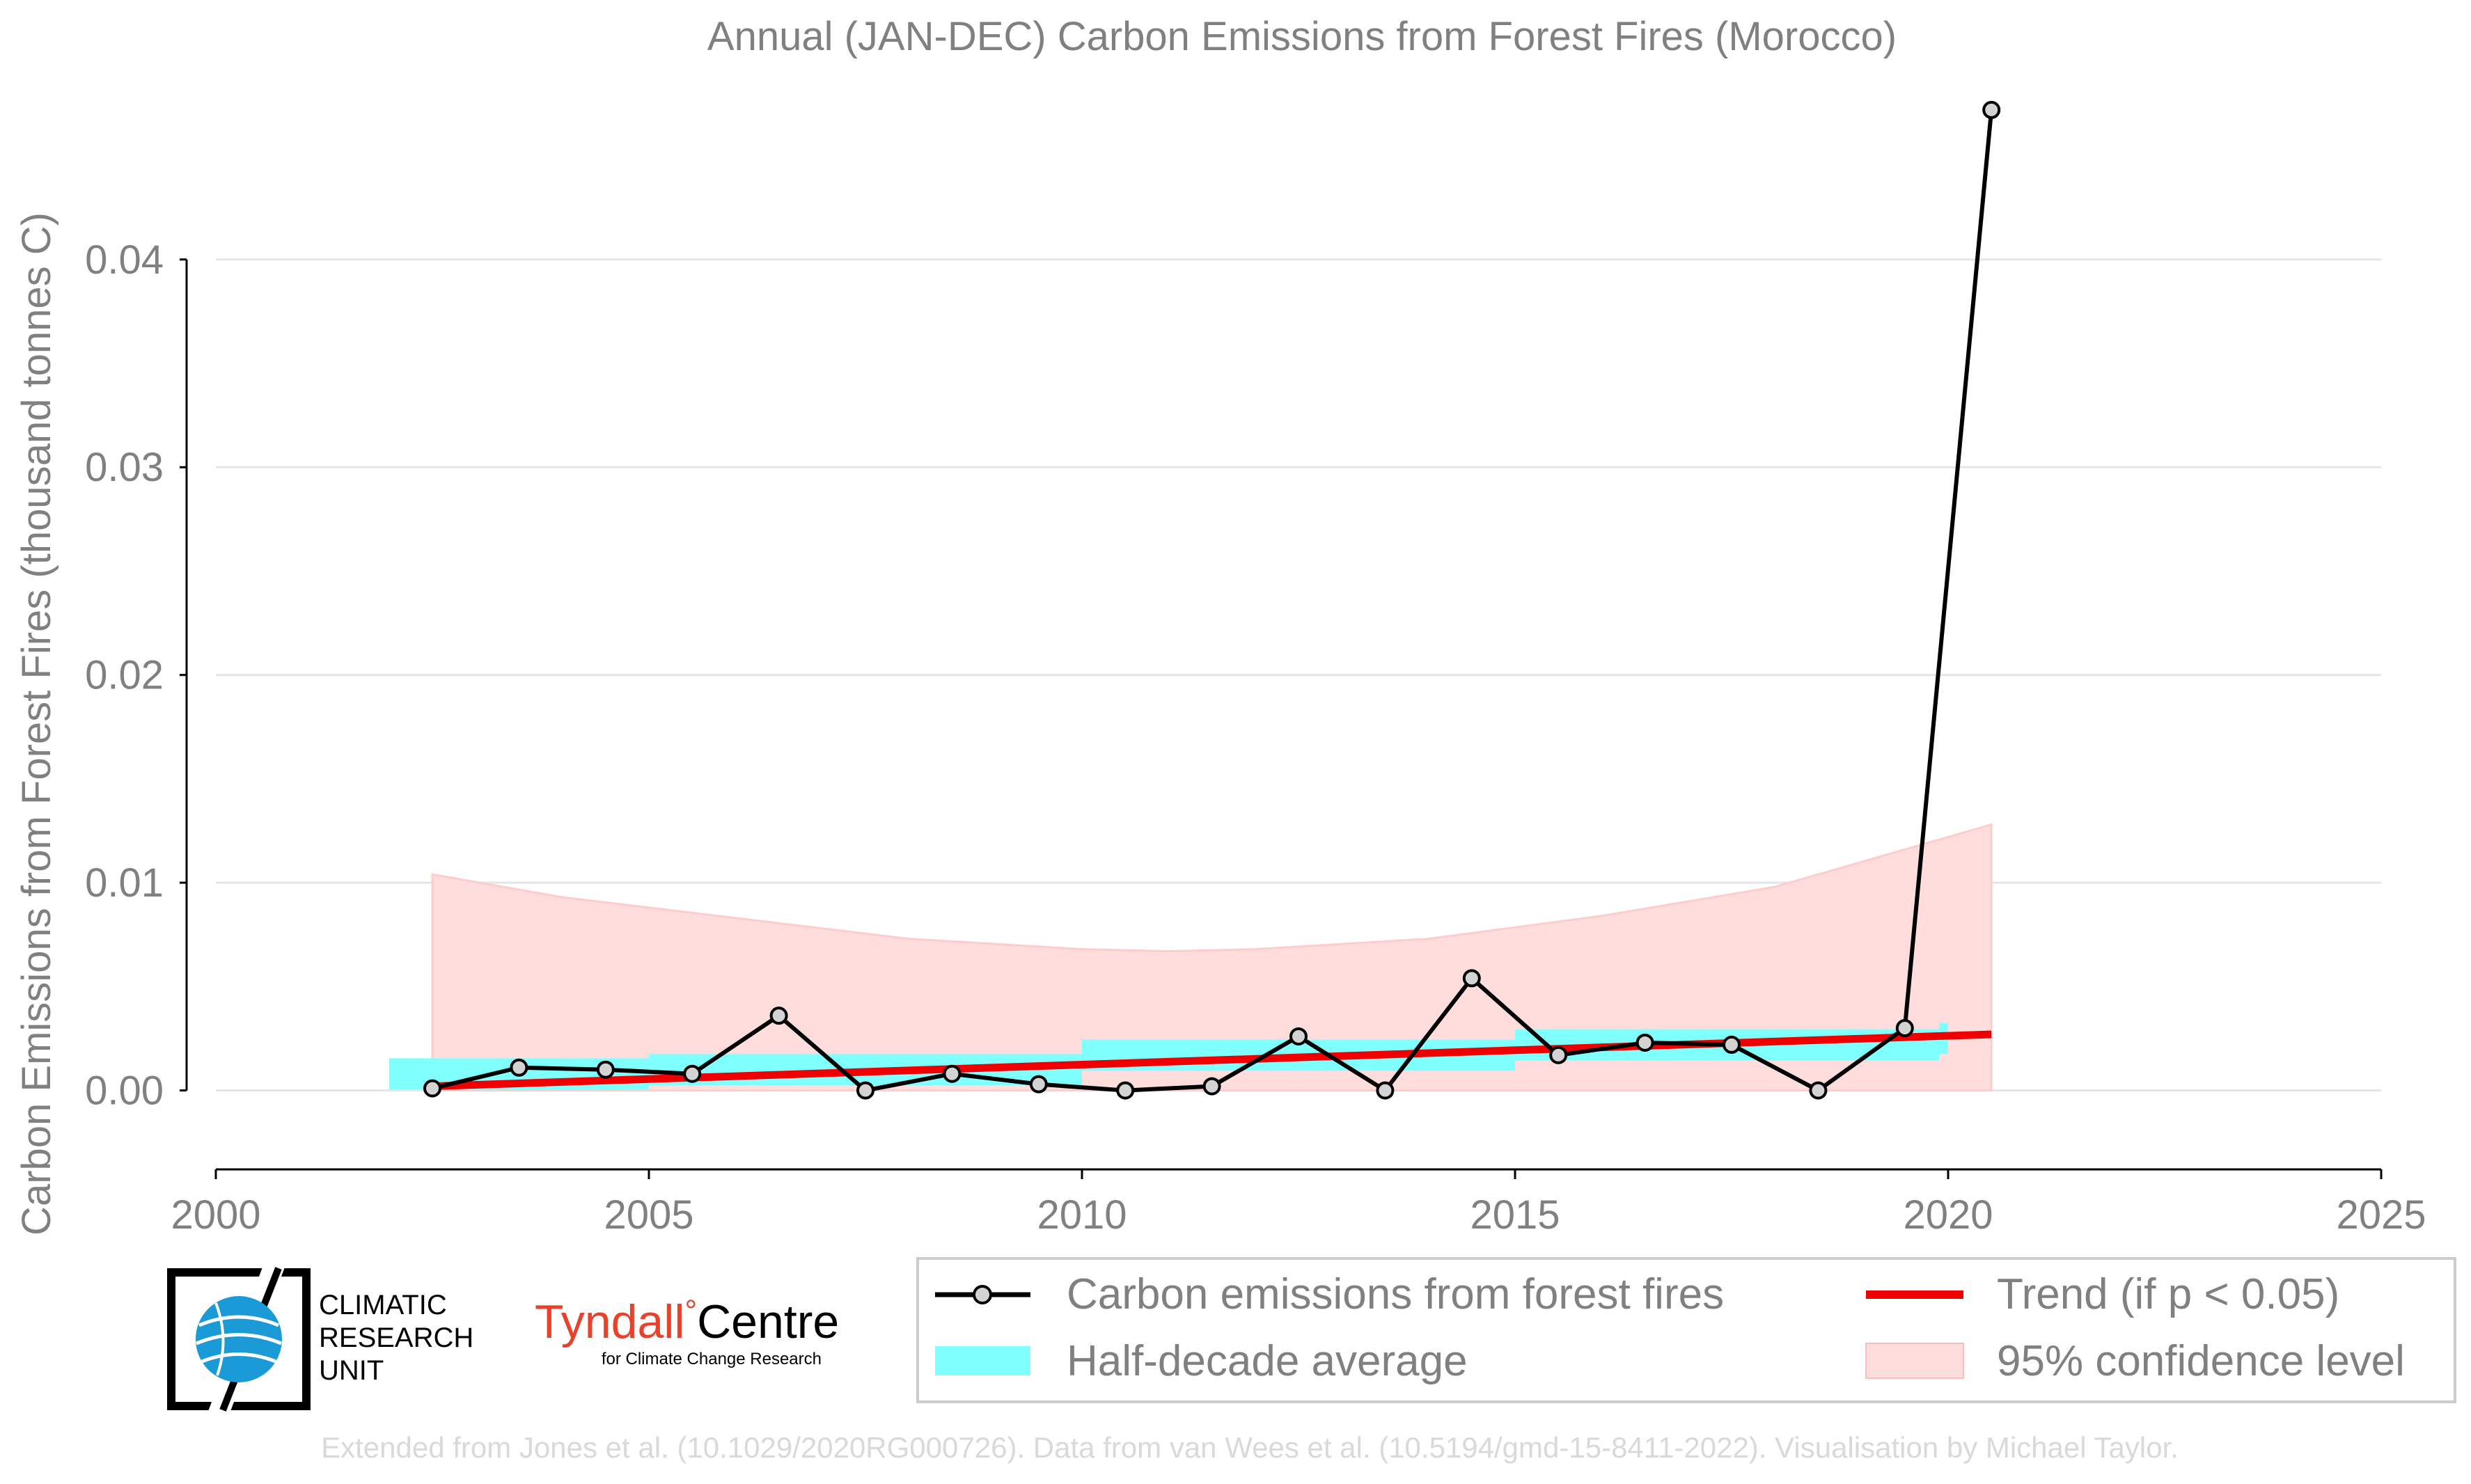  I want to click on confidence-band, so click(1212, 957).